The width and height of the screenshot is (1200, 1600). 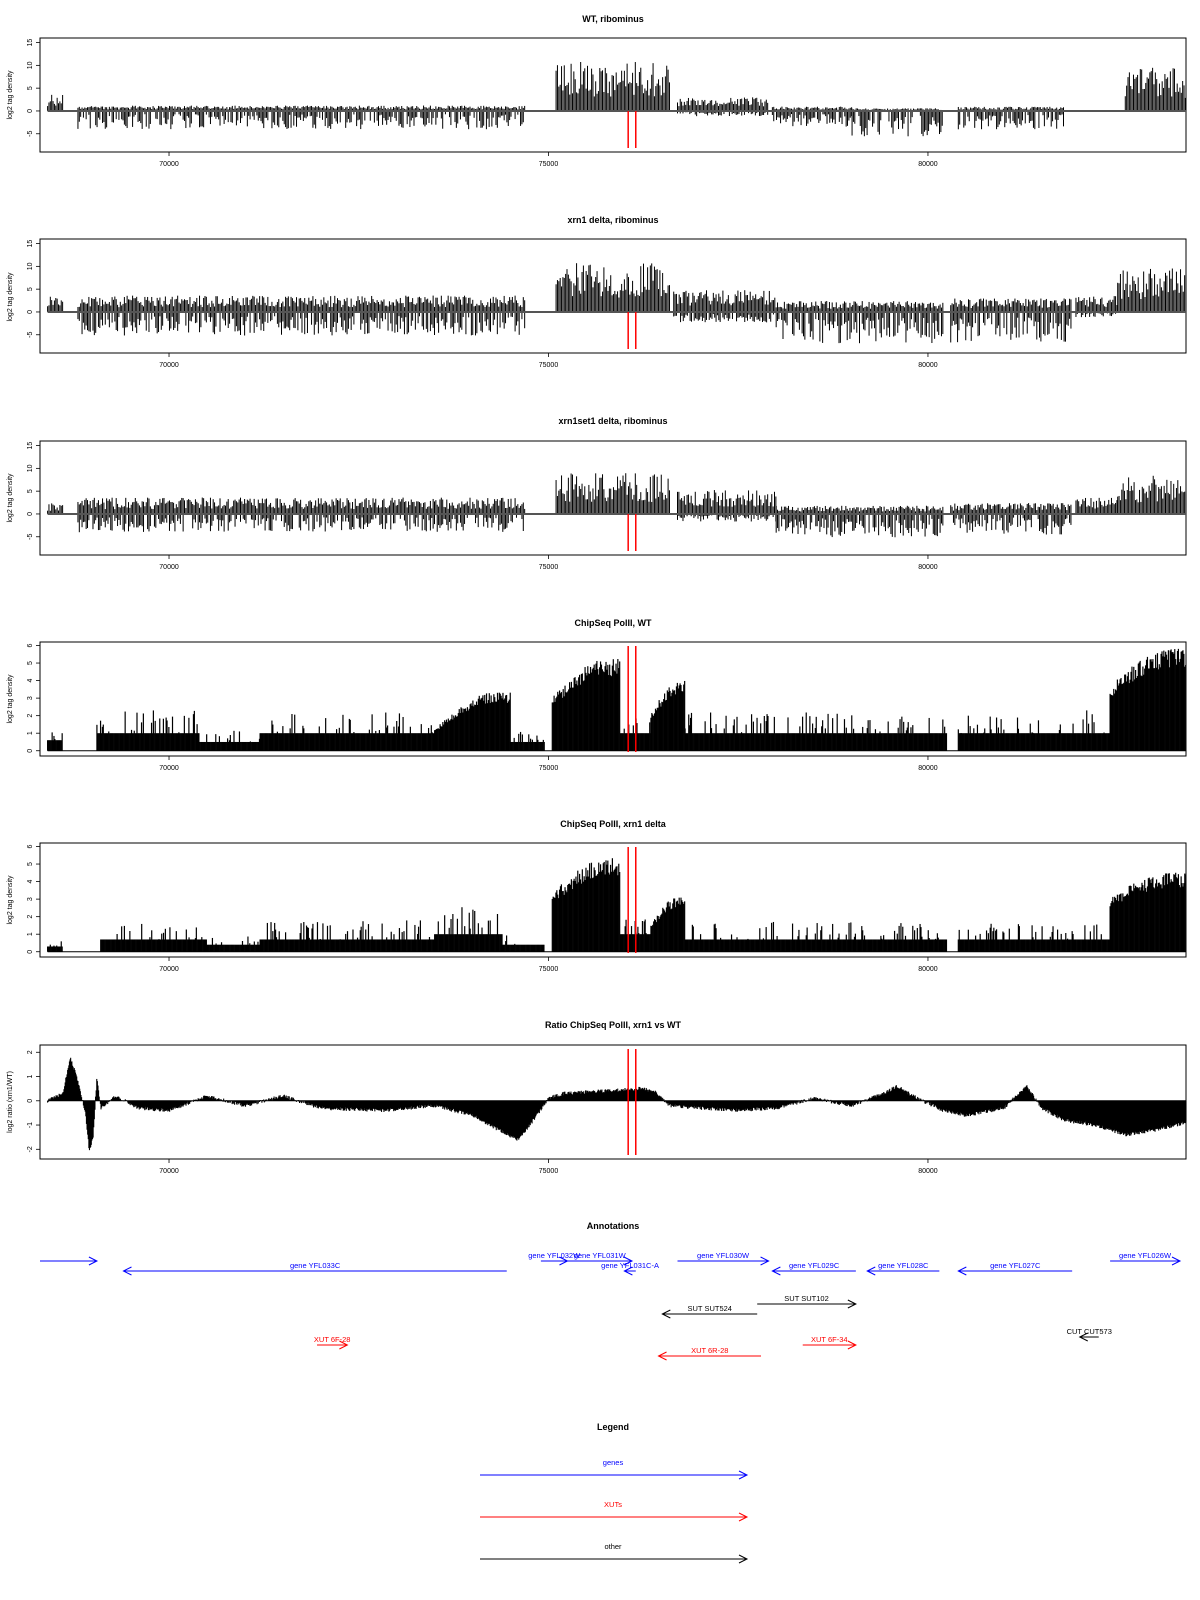 I want to click on panel-title: ChipSeq PolII, WT, so click(x=613, y=623).